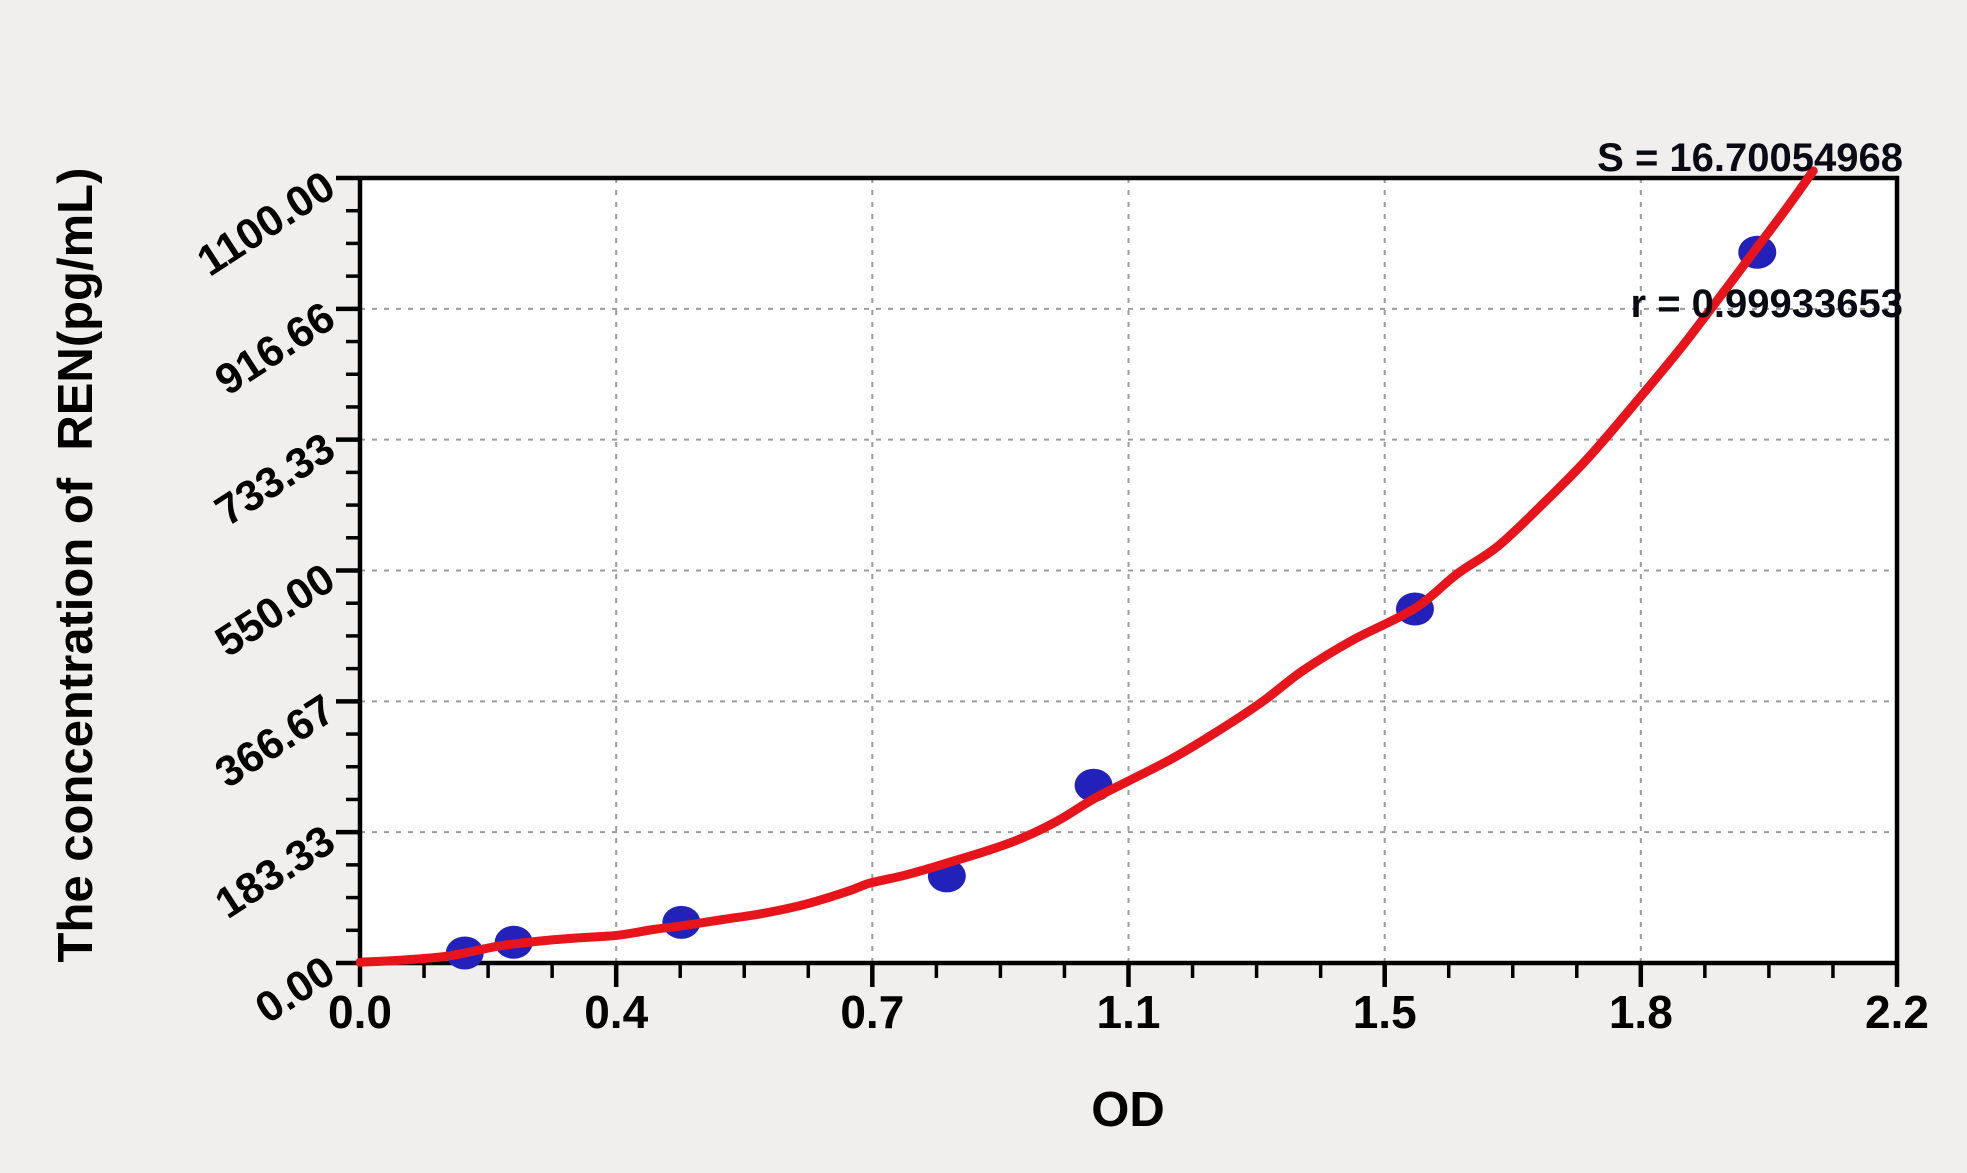 This screenshot has height=1173, width=1967. What do you see at coordinates (1750, 157) in the screenshot?
I see `s-value: S = 16.70054968` at bounding box center [1750, 157].